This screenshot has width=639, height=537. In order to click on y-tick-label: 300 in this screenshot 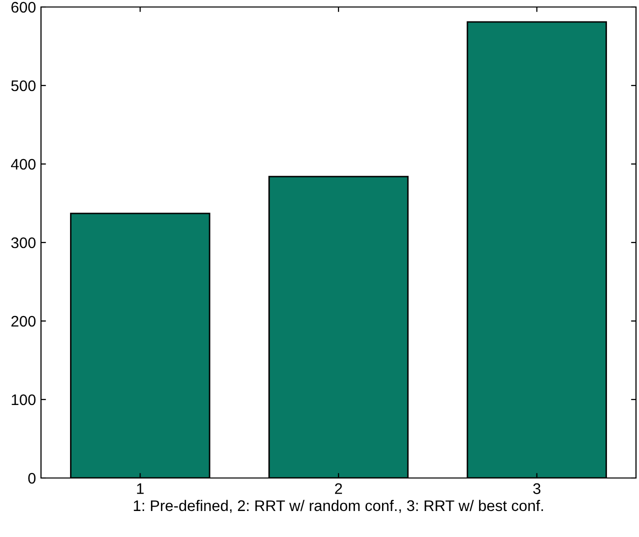, I will do `click(23, 242)`.